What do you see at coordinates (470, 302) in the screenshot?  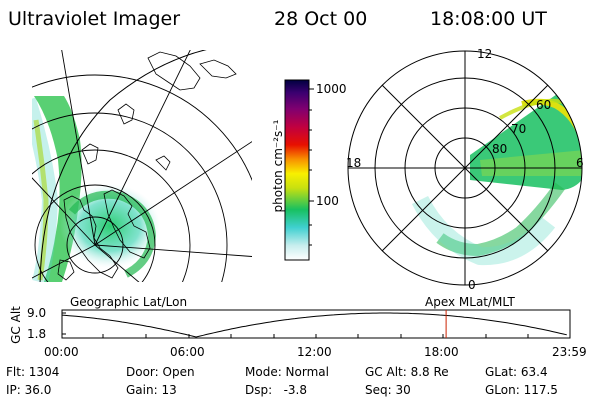 I see `polar-panel-label: Apex MLat/MLT` at bounding box center [470, 302].